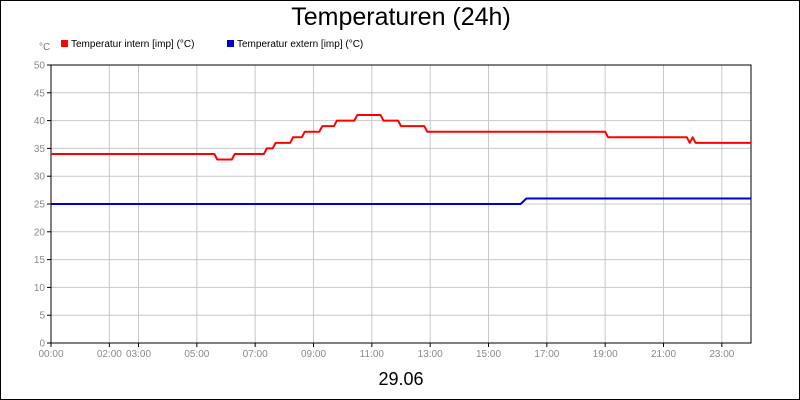 The image size is (800, 400). What do you see at coordinates (401, 137) in the screenshot?
I see `series-line-intern` at bounding box center [401, 137].